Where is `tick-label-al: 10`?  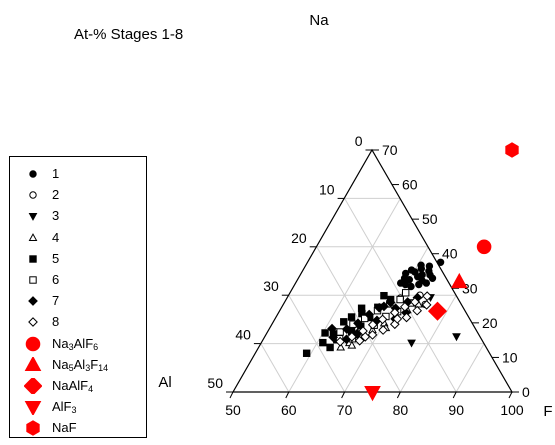 tick-label-al: 10 is located at coordinates (327, 189).